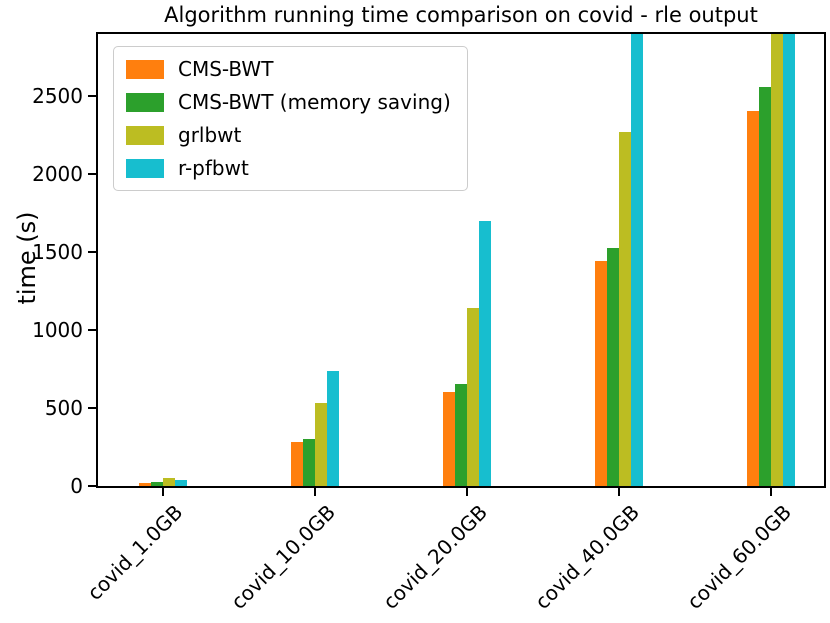 The image size is (830, 623). I want to click on bar-grlbwt-covid_1.0GB, so click(168, 481).